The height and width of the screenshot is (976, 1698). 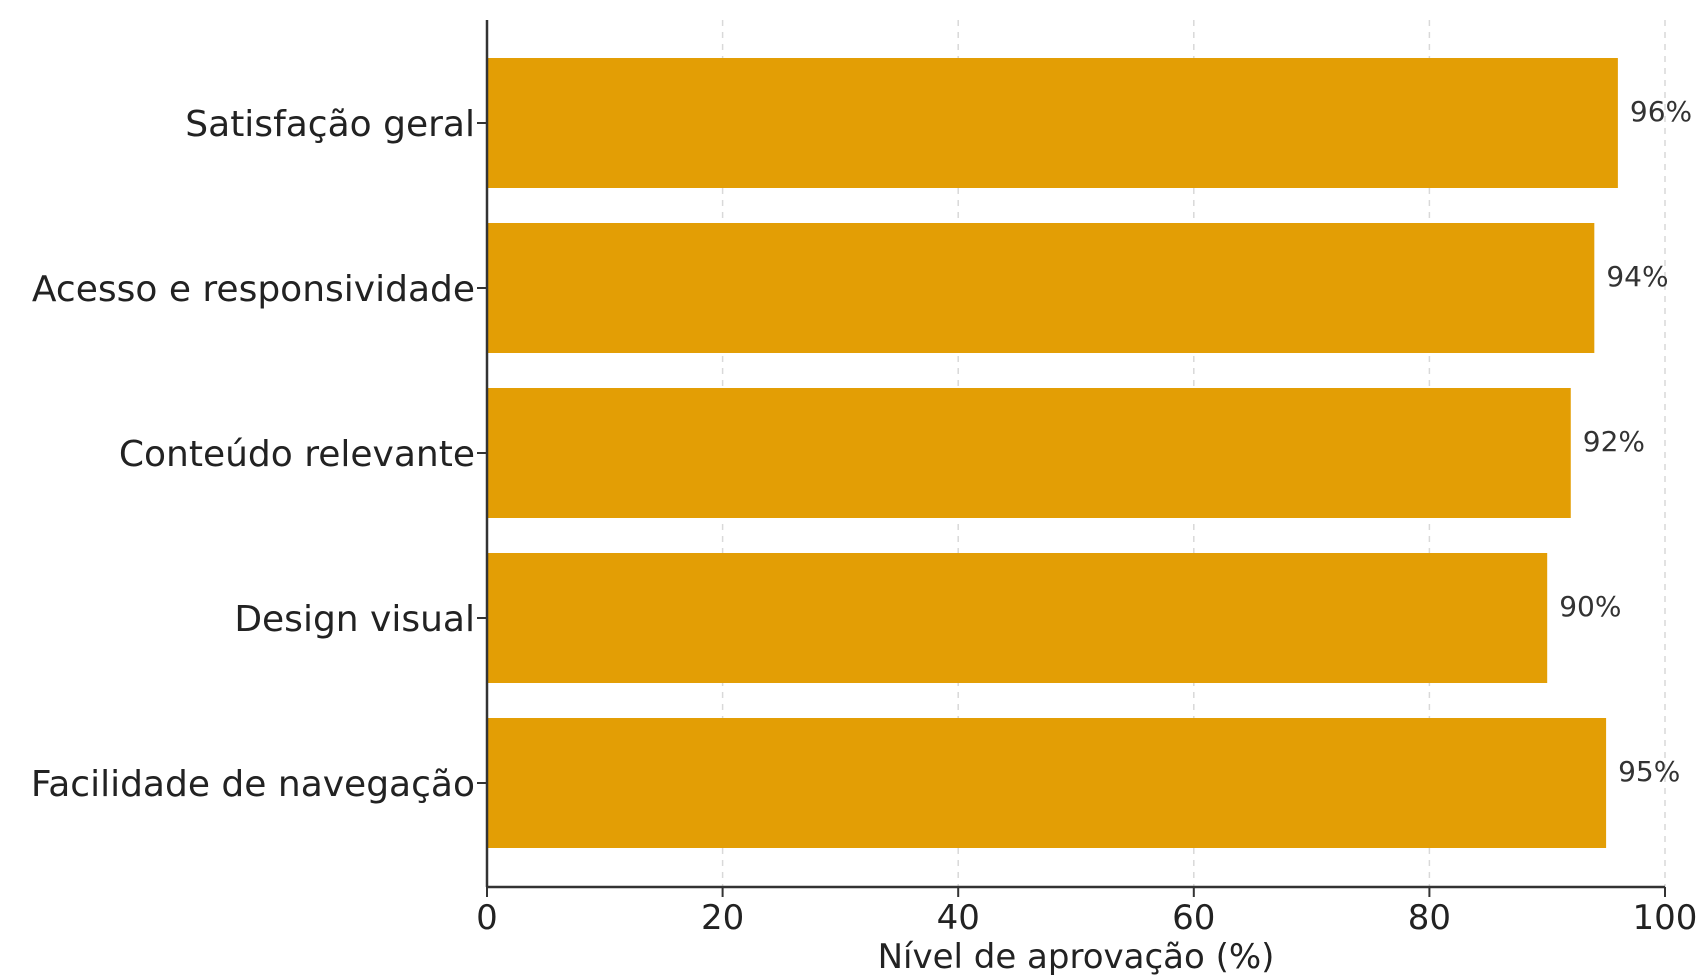 What do you see at coordinates (1661, 111) in the screenshot?
I see `value-label: 96%` at bounding box center [1661, 111].